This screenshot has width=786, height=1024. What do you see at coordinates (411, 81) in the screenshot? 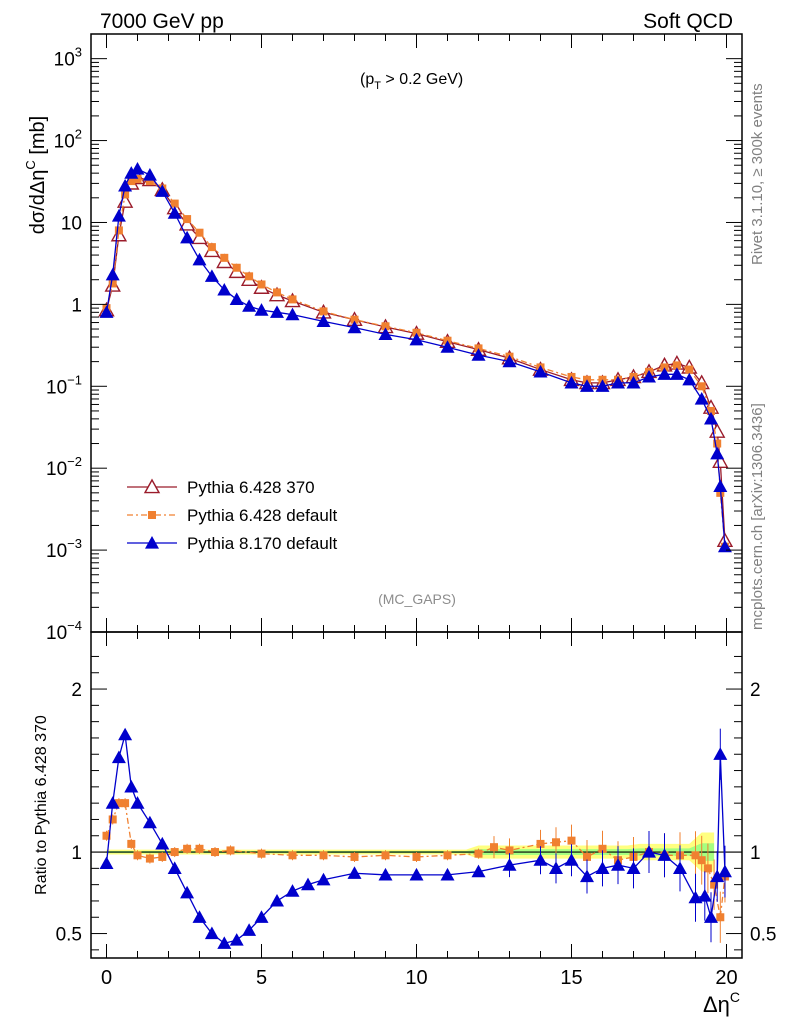
I see `cut-annotation: (pT > 0.2 GeV)` at bounding box center [411, 81].